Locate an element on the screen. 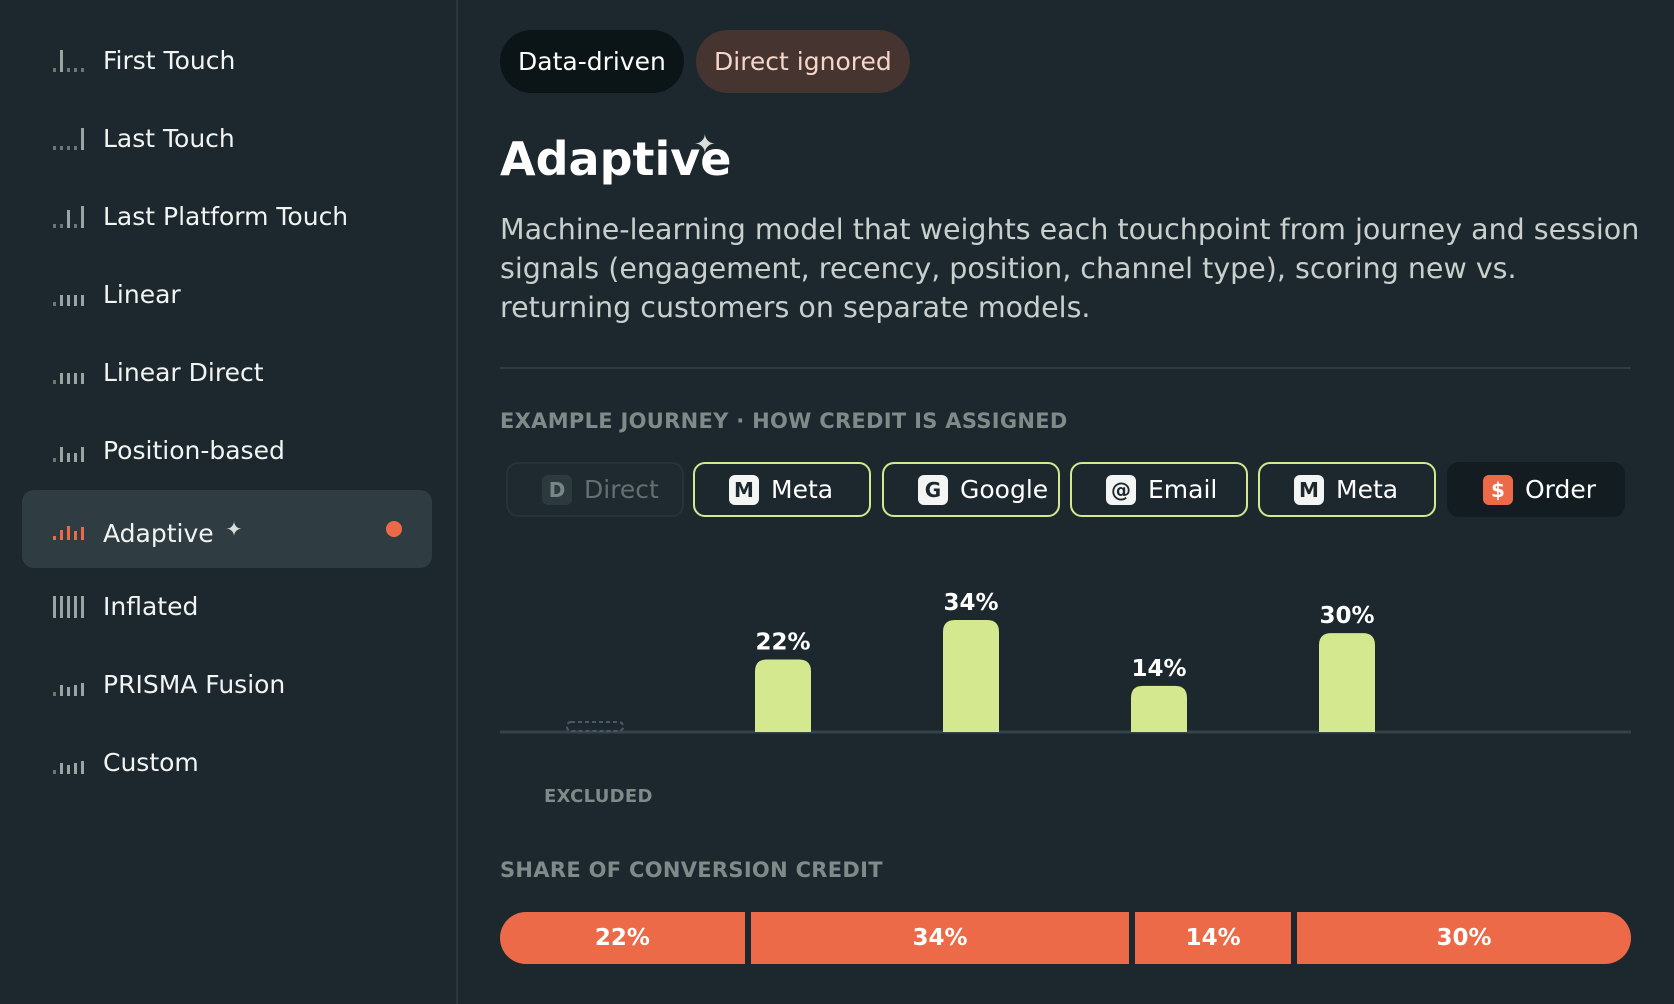 The width and height of the screenshot is (1674, 1004). chart-data-label: 14% is located at coordinates (1158, 669).